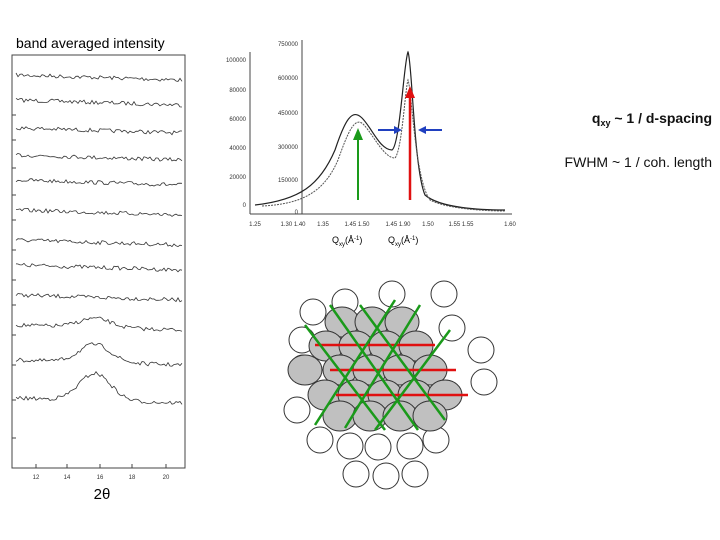 The height and width of the screenshot is (540, 720). What do you see at coordinates (293, 225) in the screenshot?
I see `x-tick-label: 1.30 1.40` at bounding box center [293, 225].